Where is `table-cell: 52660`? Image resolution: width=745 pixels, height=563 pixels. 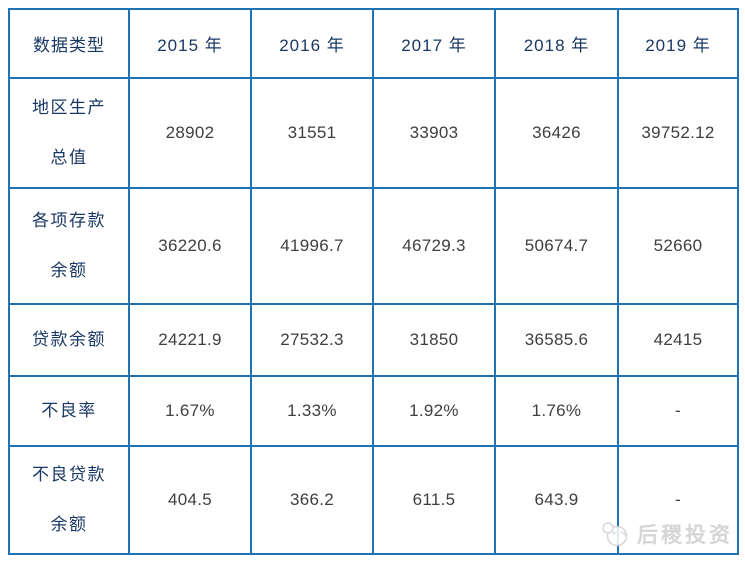 table-cell: 52660 is located at coordinates (678, 246).